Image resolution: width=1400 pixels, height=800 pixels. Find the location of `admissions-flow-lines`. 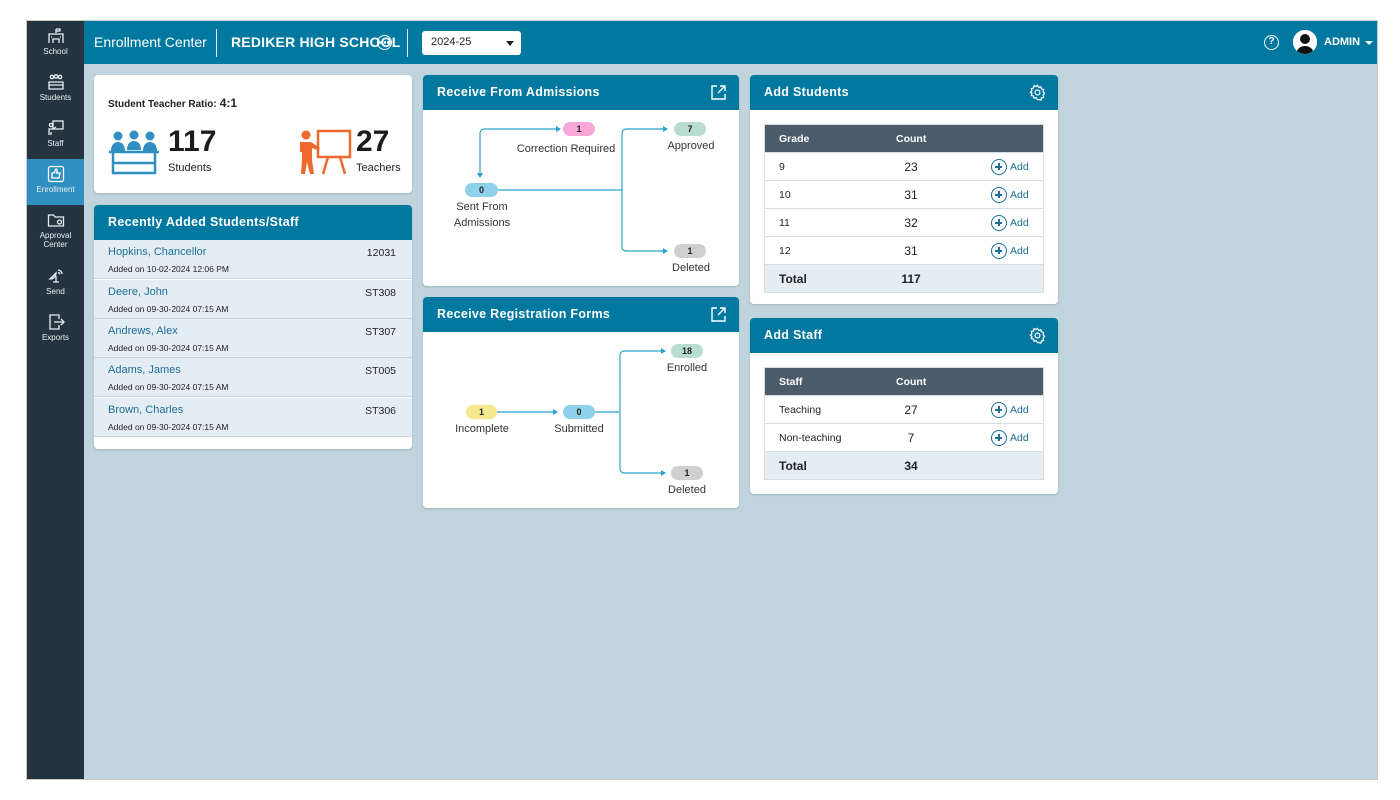

admissions-flow-lines is located at coordinates (572, 190).